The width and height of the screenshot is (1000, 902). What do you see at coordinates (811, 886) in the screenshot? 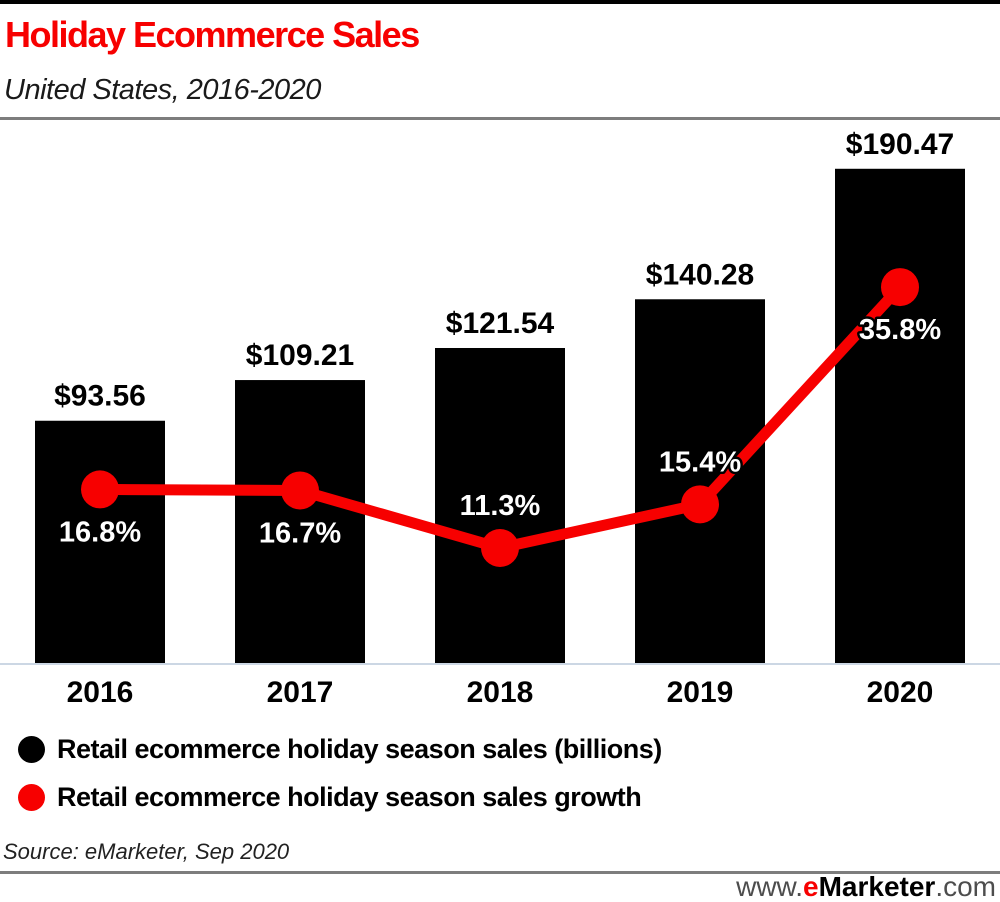
I see `footer-e: e` at bounding box center [811, 886].